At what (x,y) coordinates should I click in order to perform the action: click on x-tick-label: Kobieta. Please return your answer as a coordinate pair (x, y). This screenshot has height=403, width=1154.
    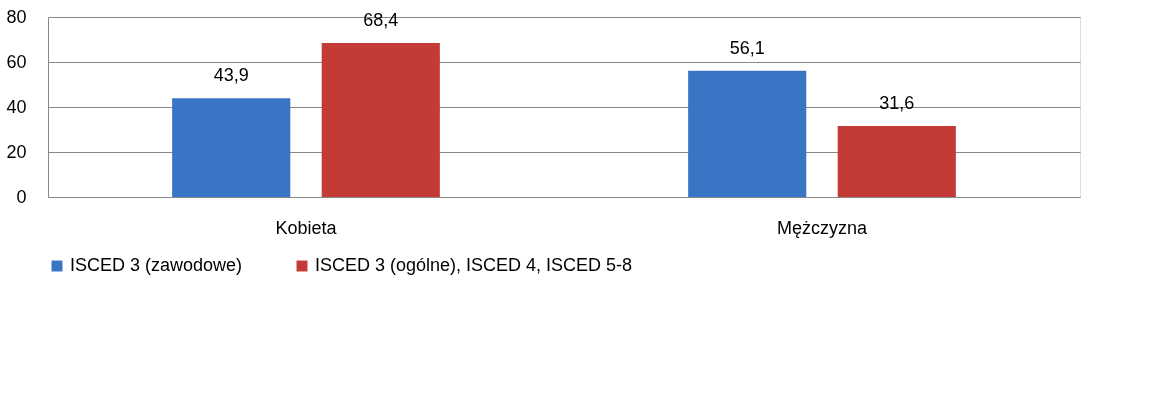
    Looking at the image, I should click on (306, 227).